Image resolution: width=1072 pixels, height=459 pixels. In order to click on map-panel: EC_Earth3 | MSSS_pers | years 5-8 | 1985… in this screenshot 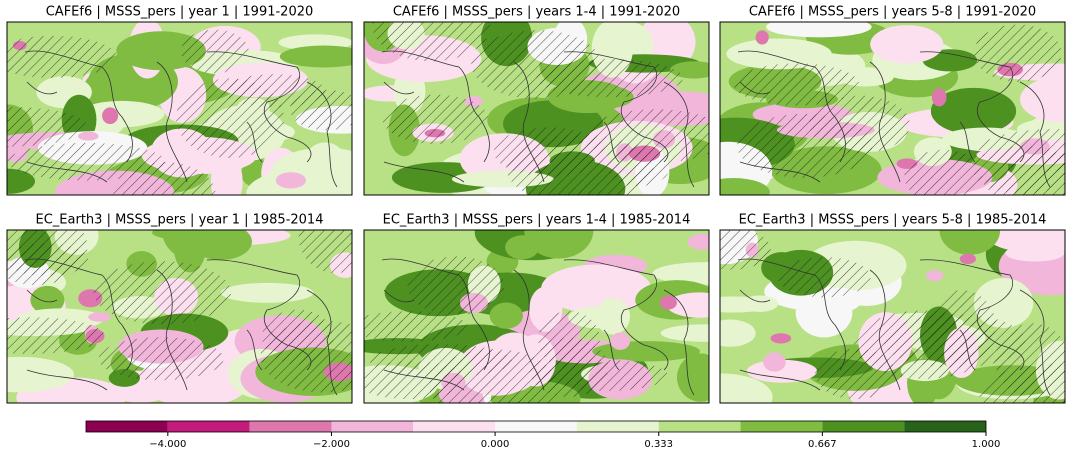, I will do `click(892, 308)`.